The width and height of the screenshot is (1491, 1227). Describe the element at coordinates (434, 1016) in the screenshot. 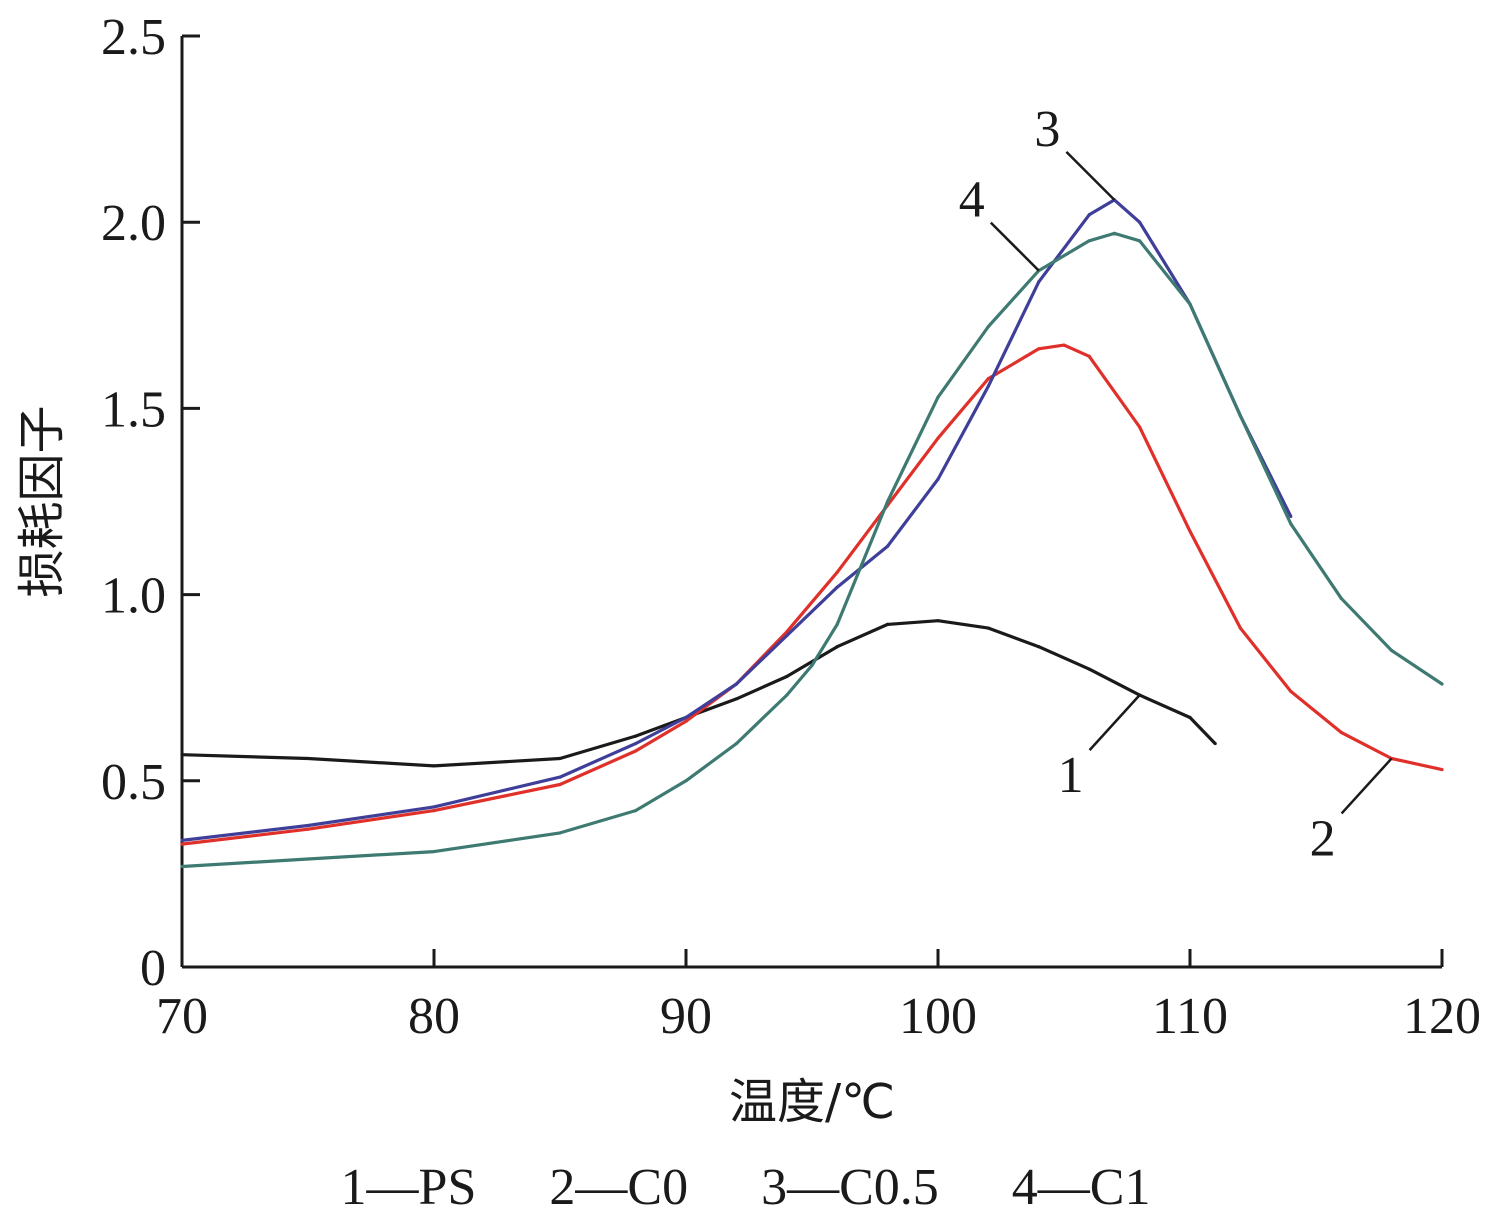

I see `x-tick-label: 80` at that location.